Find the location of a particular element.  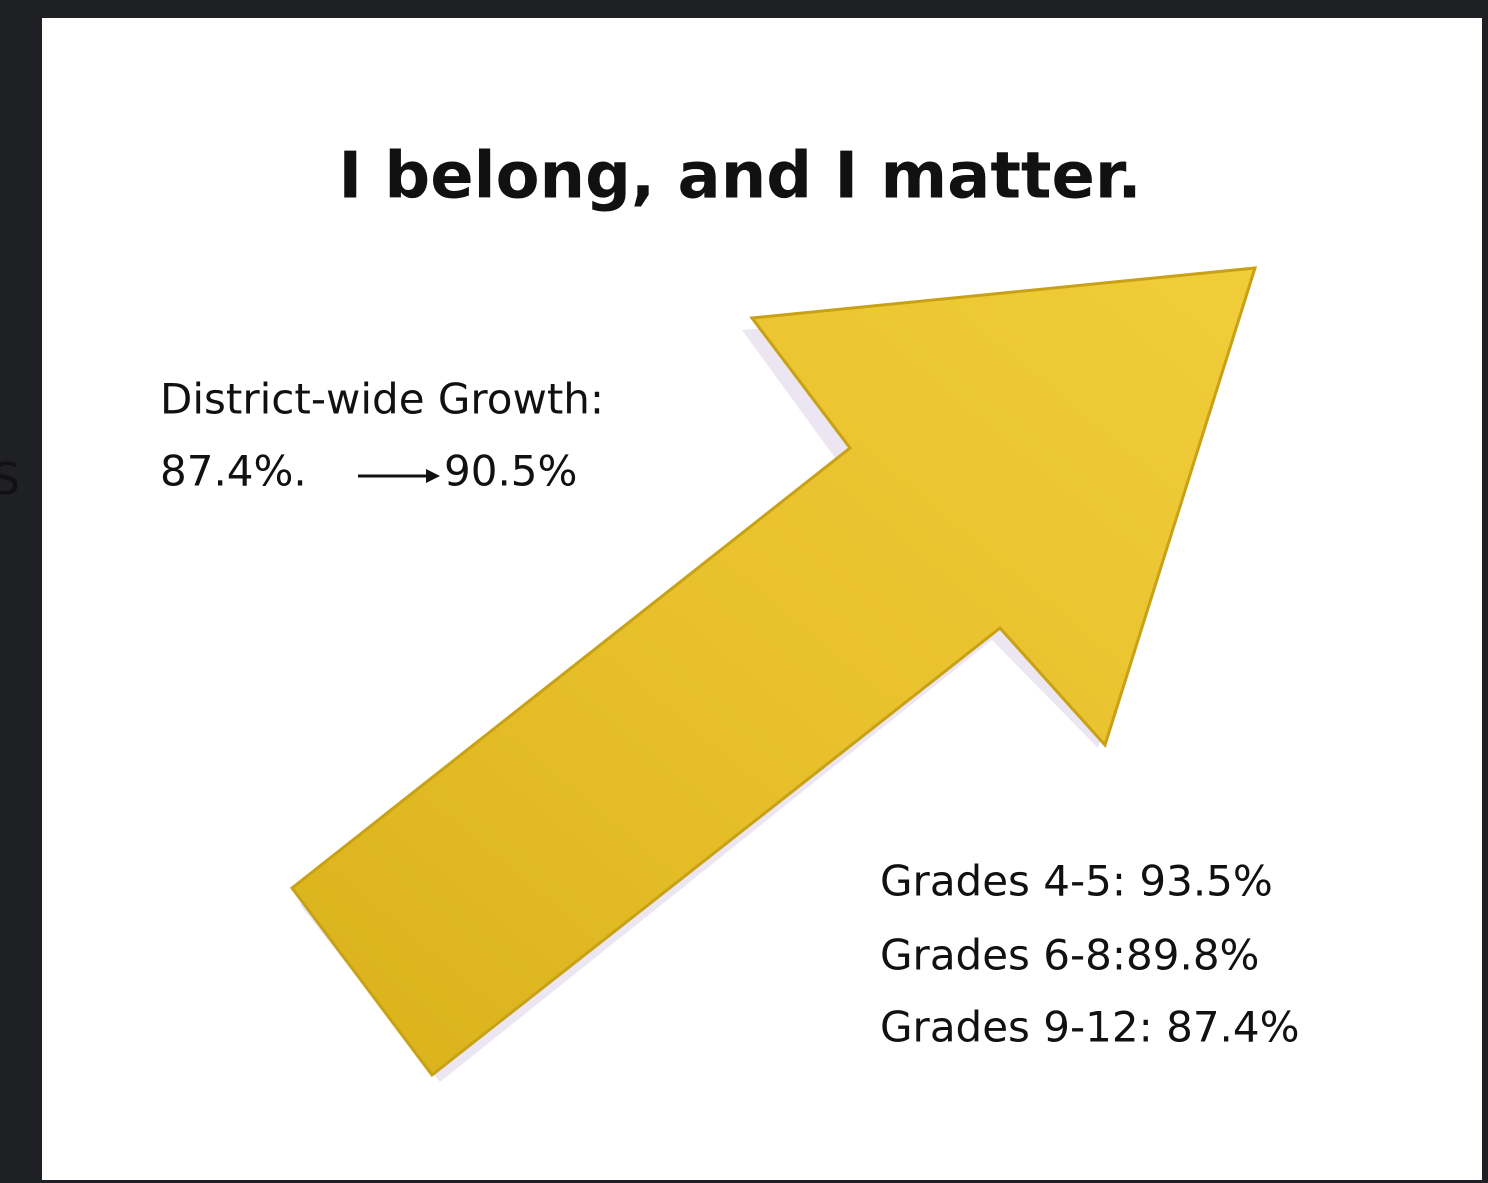

grade-line: Grades 4-5: 93.5% is located at coordinates (1076, 881).